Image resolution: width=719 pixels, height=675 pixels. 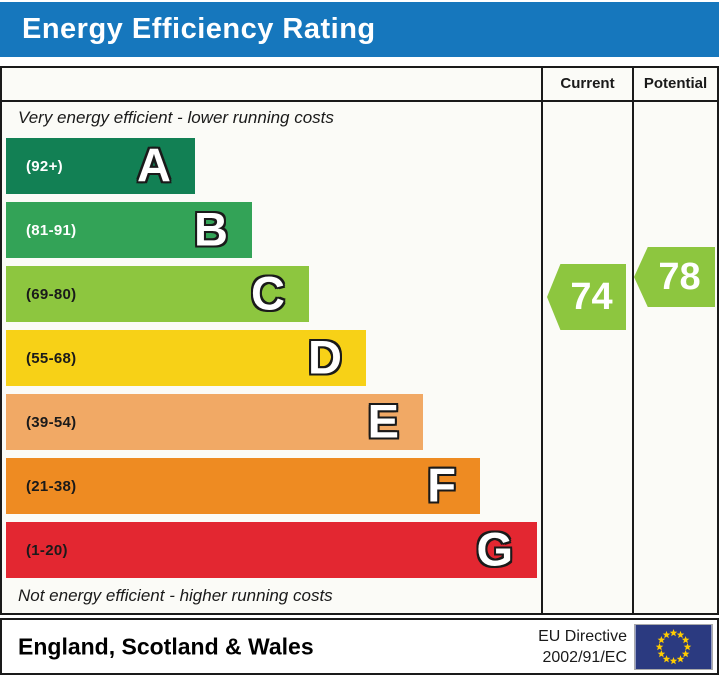 What do you see at coordinates (51, 358) in the screenshot?
I see `band-range-label: (55-68)` at bounding box center [51, 358].